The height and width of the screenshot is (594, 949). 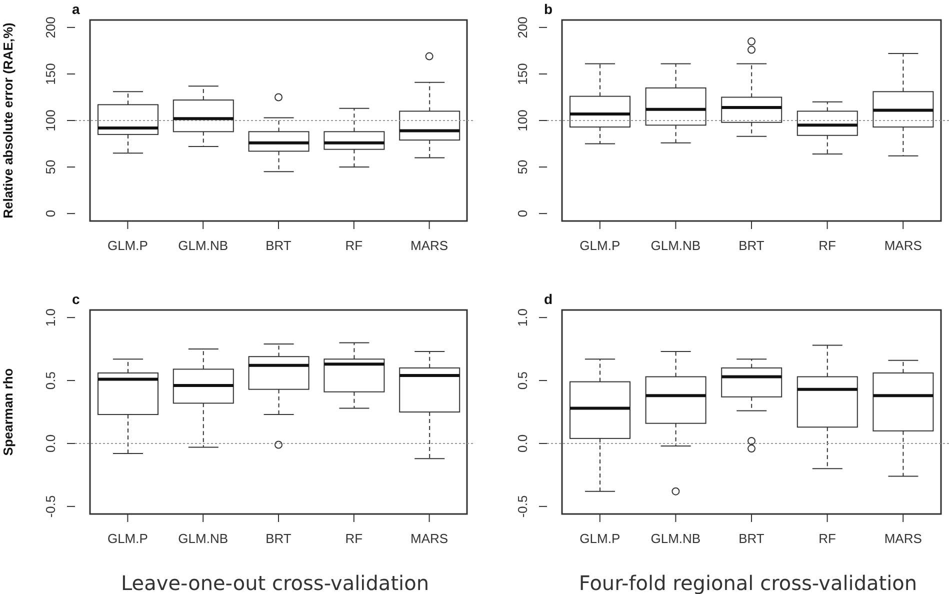 I want to click on y-axis-title: Spearman rho, so click(x=8, y=412).